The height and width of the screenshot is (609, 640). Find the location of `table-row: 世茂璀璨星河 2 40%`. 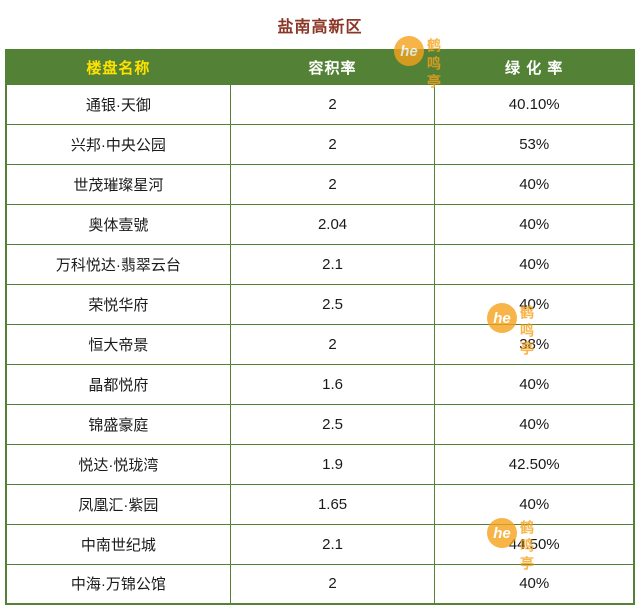

table-row: 世茂璀璨星河 2 40% is located at coordinates (320, 184).